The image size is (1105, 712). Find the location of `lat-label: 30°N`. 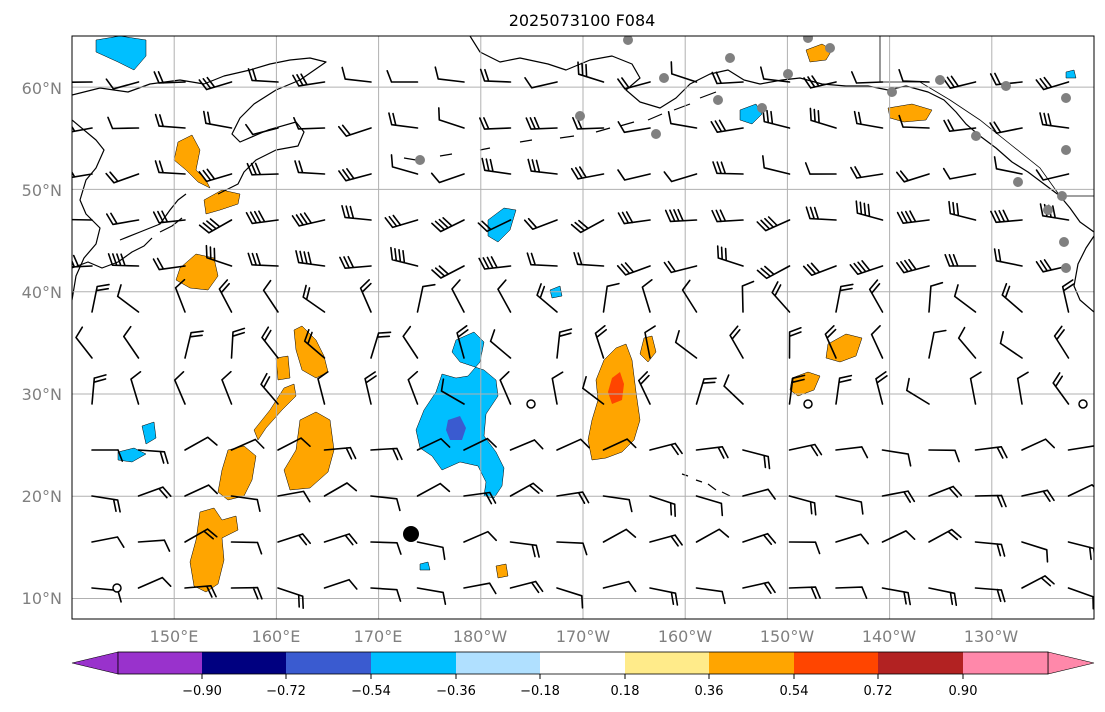

lat-label: 30°N is located at coordinates (42, 394).